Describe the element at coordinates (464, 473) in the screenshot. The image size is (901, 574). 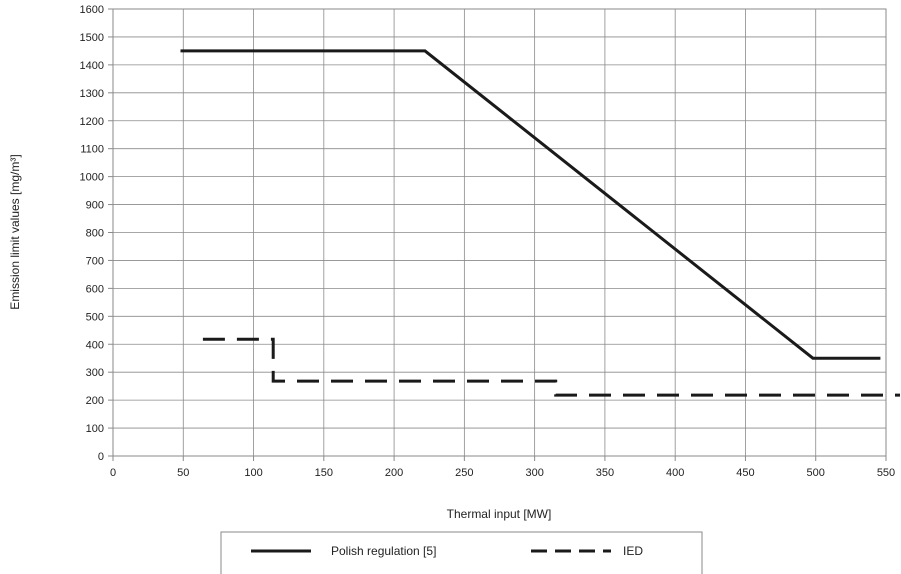
I see `x-tick-label: 250` at that location.